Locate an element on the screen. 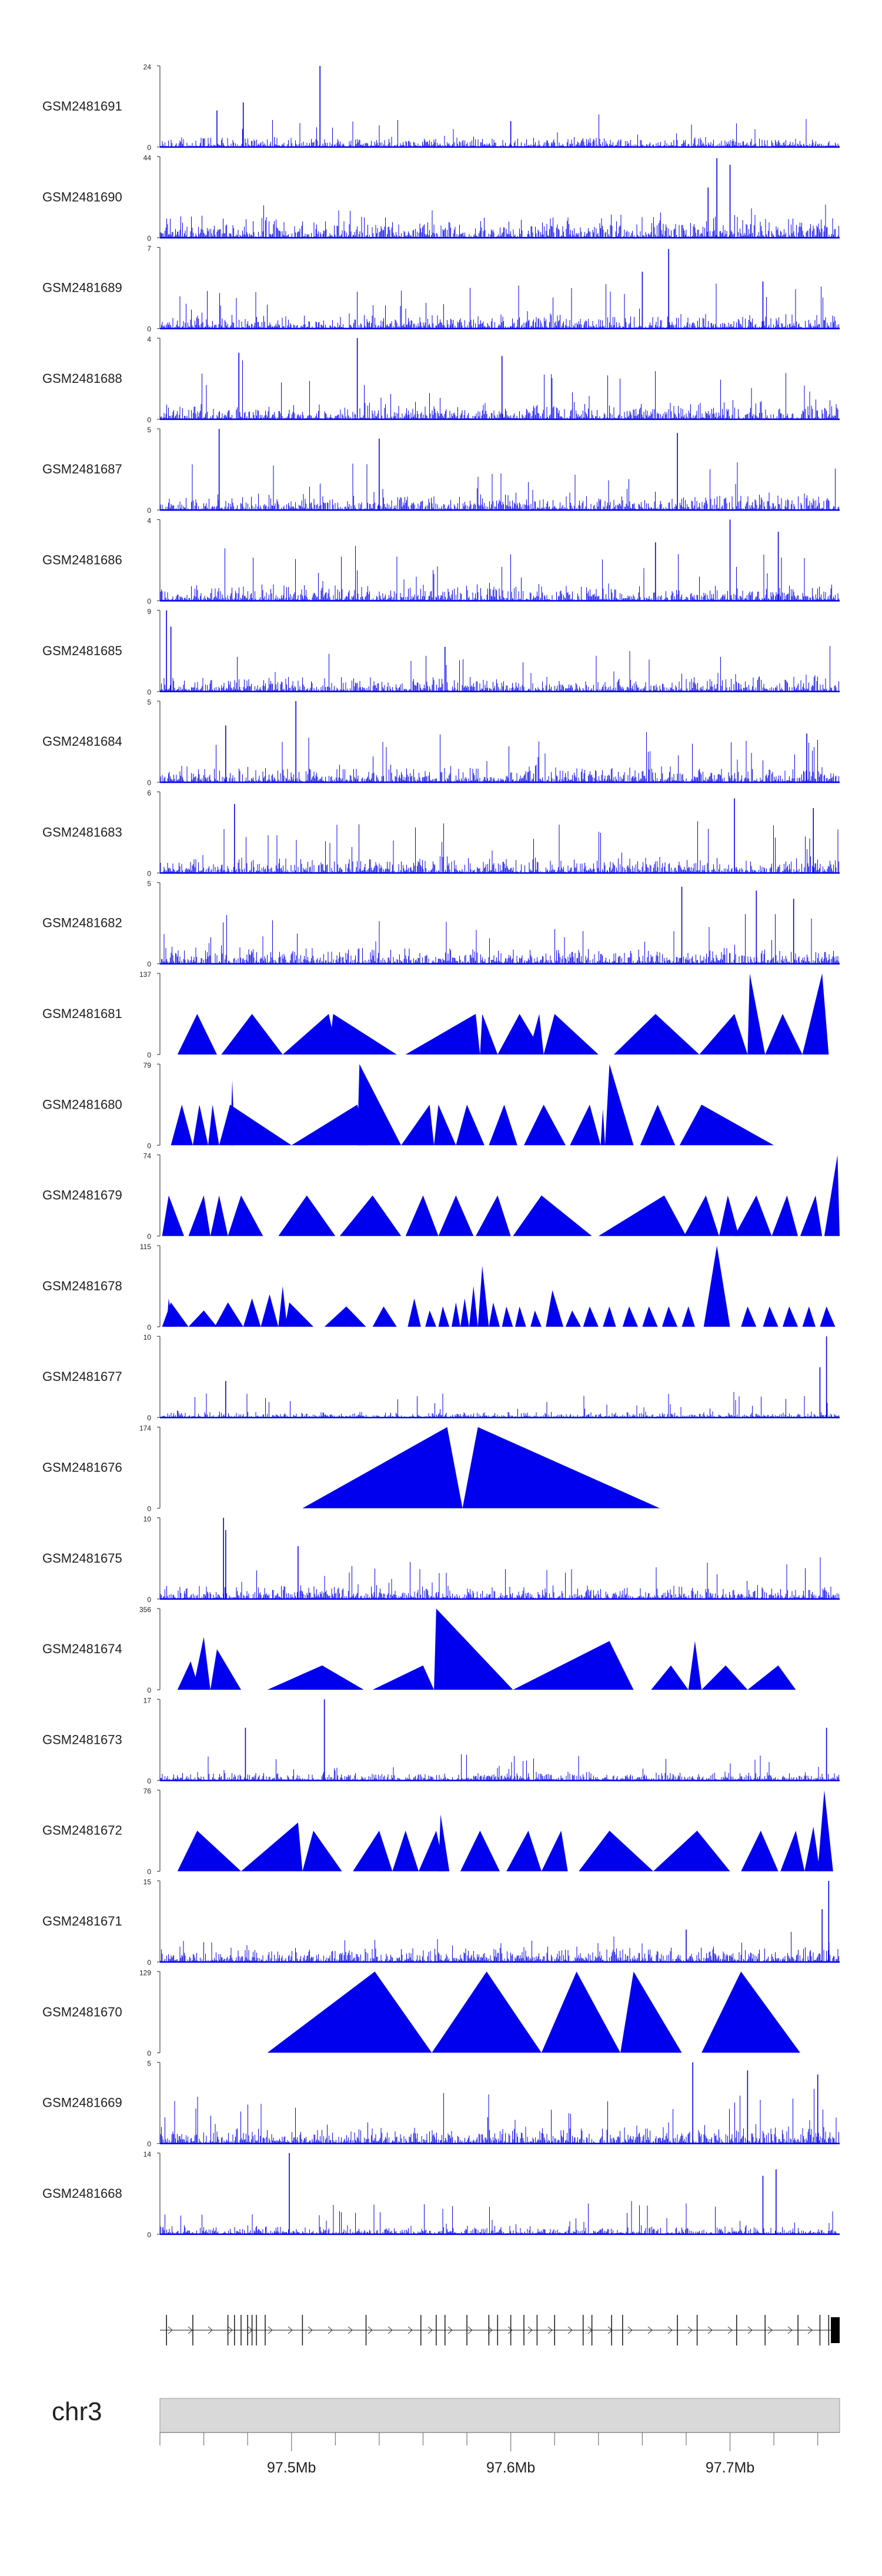  track-GSM2481686: GSM2481686 4 0 is located at coordinates (441, 561).